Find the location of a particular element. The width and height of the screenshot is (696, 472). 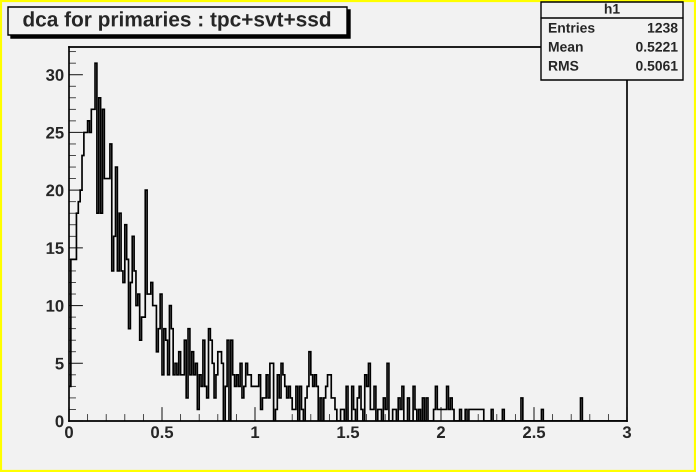

text: 0.5061 is located at coordinates (657, 65).